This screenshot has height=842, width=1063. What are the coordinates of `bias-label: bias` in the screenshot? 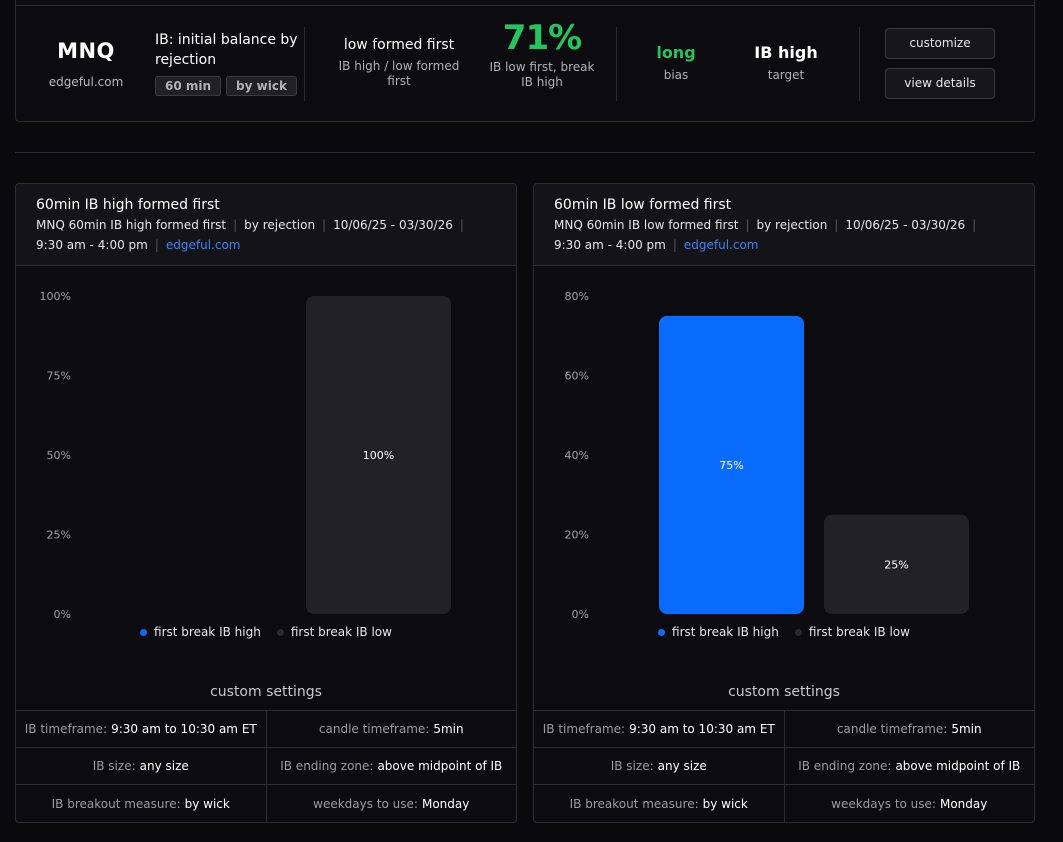 It's located at (676, 75).